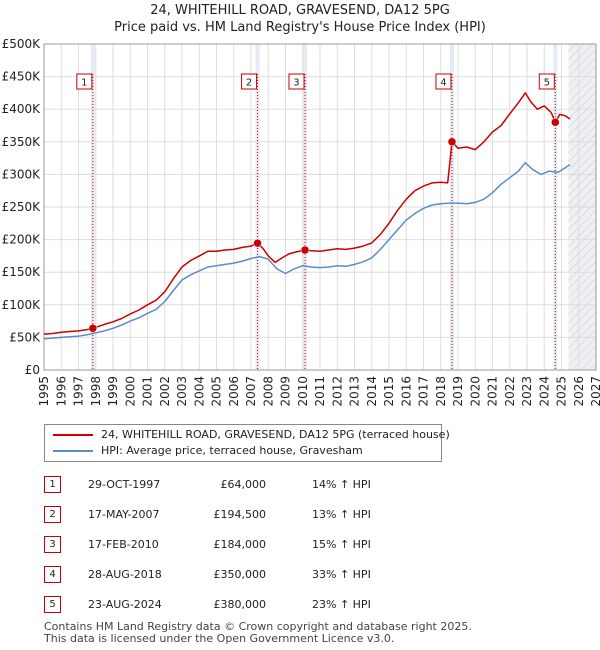 The height and width of the screenshot is (650, 600). What do you see at coordinates (300, 605) in the screenshot?
I see `sale-row: 5 23-AUG-2024 £380,000 23% ↑ HPI` at bounding box center [300, 605].